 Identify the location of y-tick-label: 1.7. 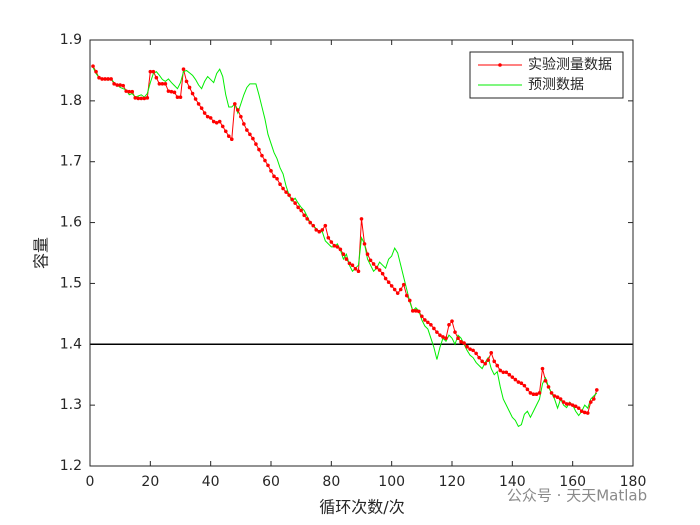
(71, 162).